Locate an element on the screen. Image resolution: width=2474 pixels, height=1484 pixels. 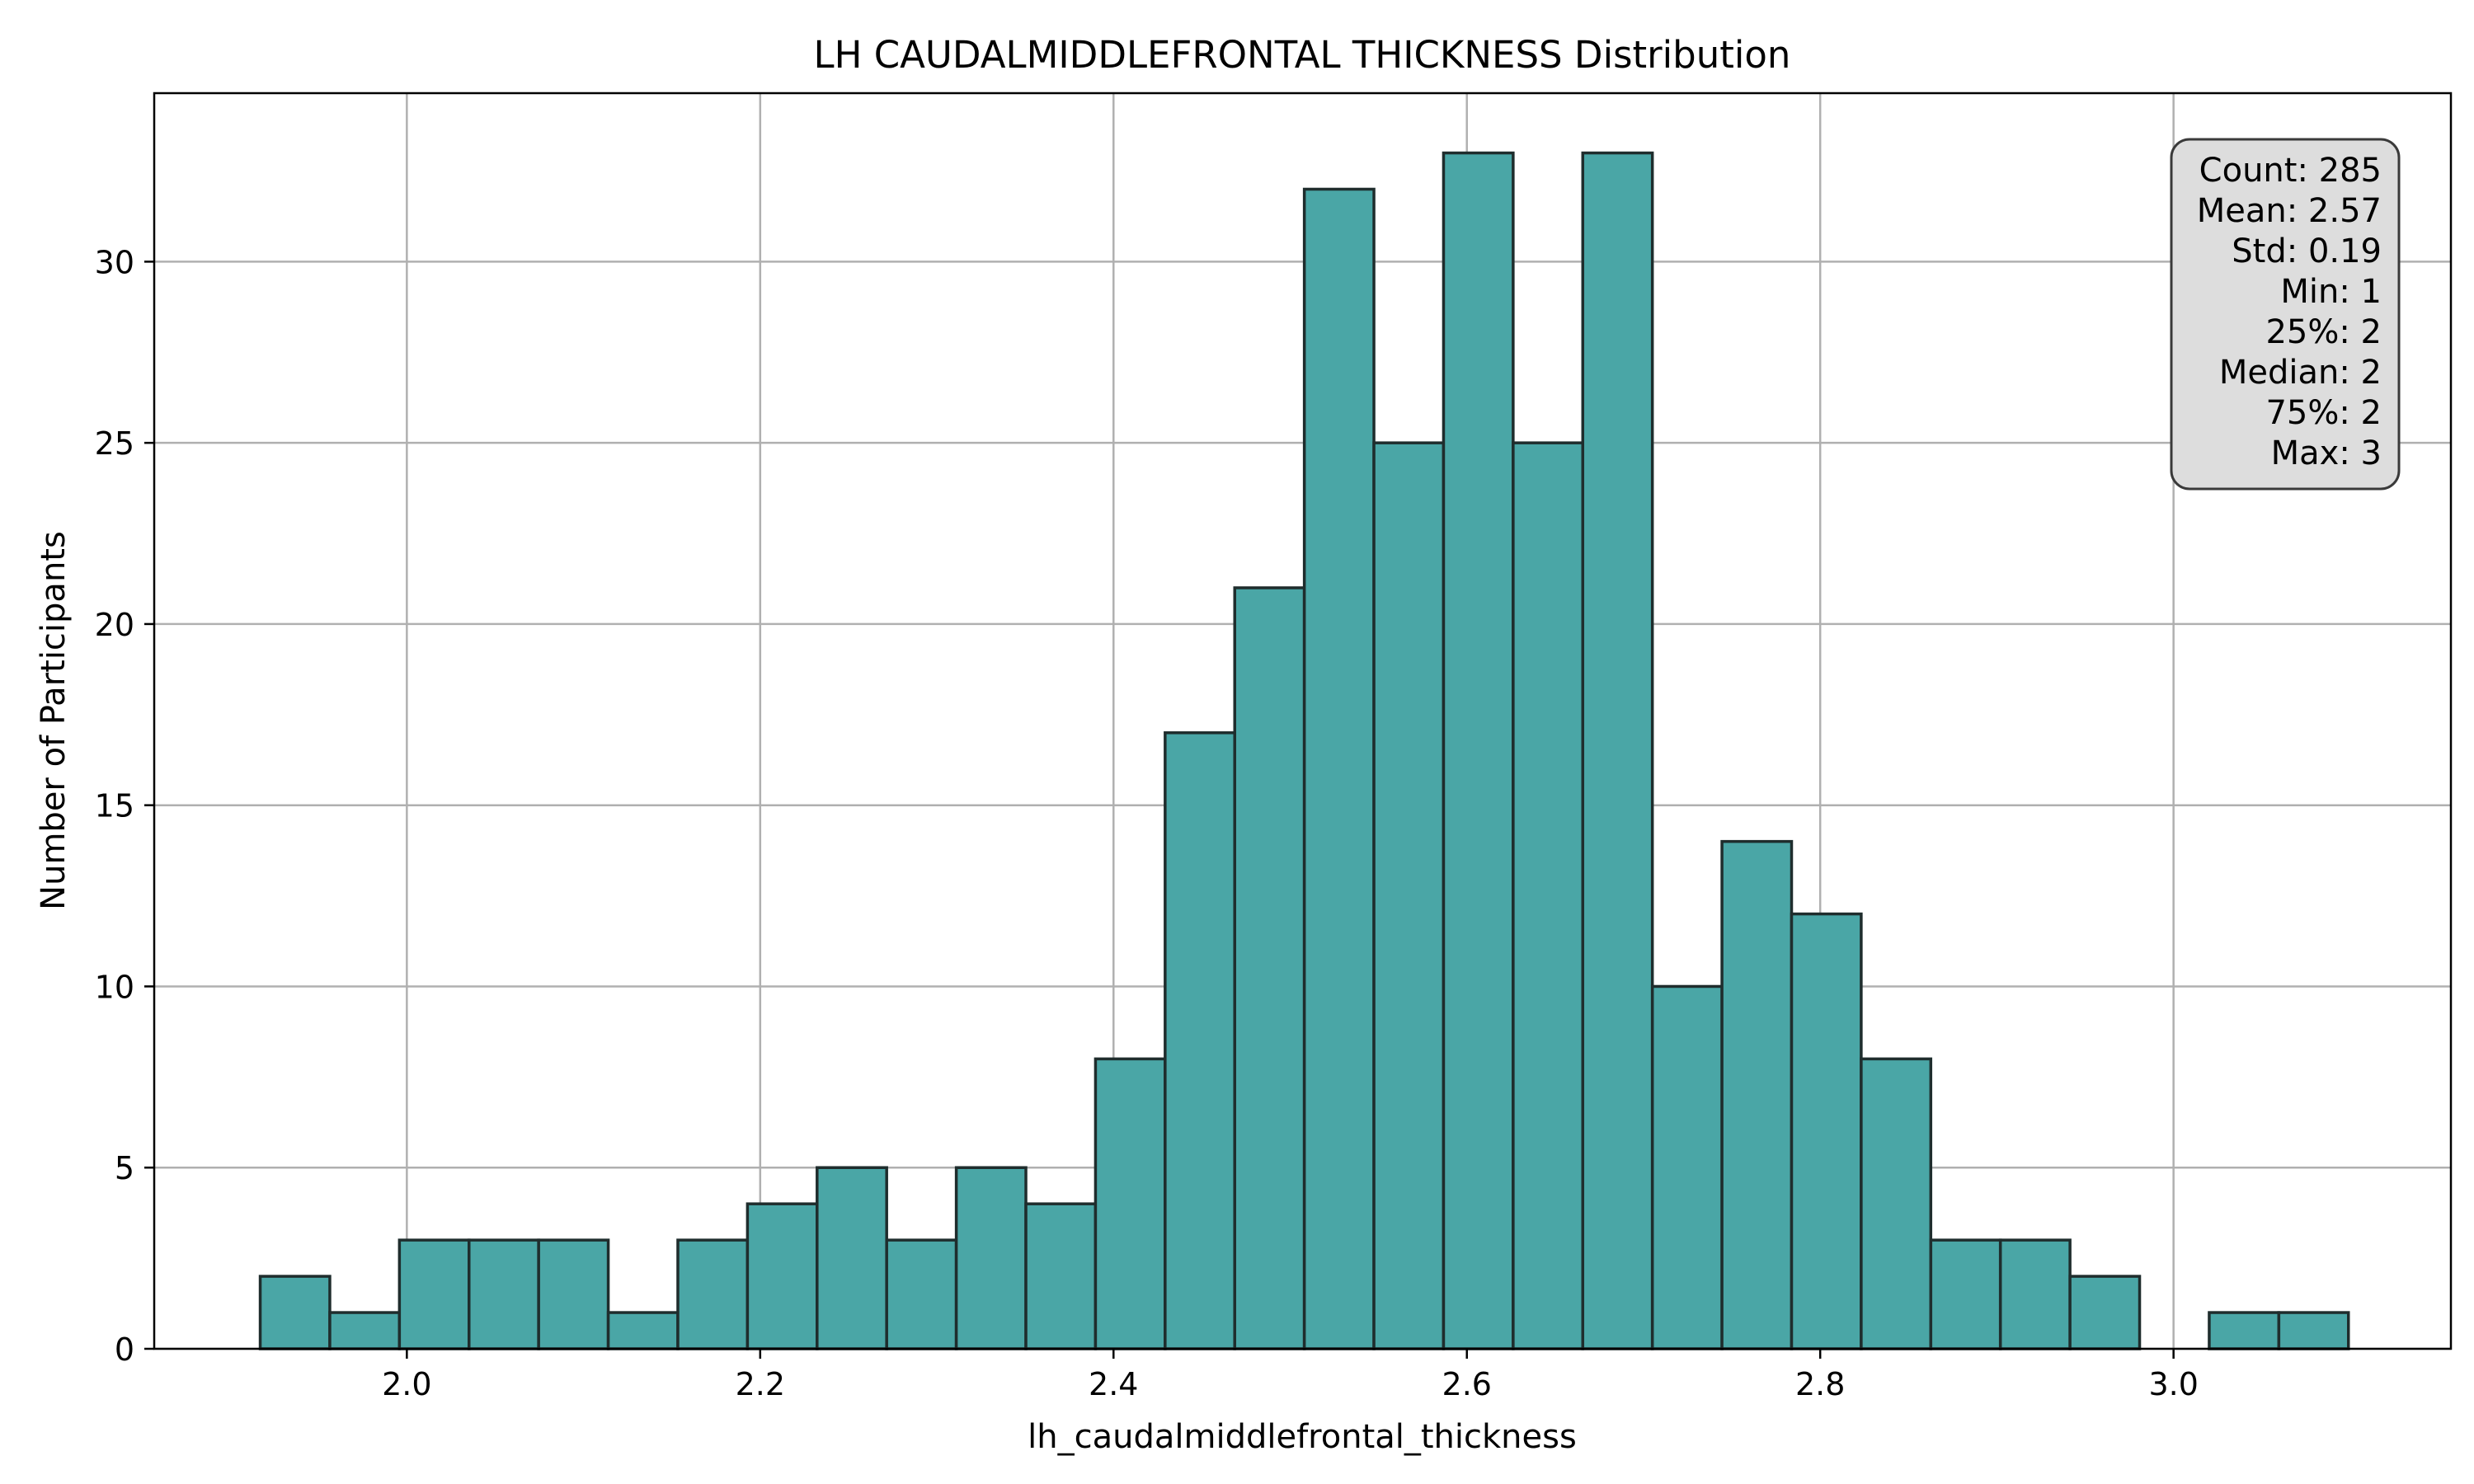
stats-line-count: Count: 285 is located at coordinates (2290, 171).